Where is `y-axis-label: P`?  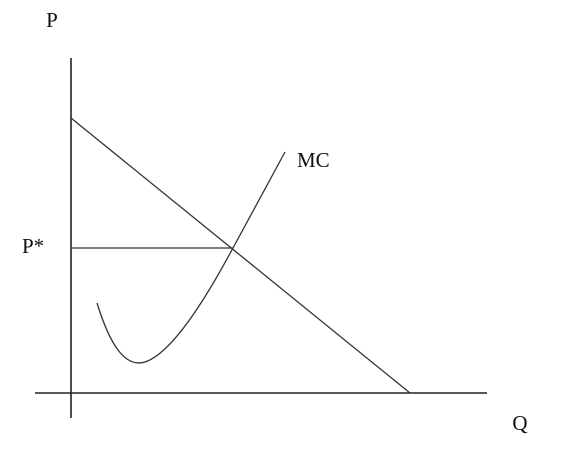
y-axis-label: P is located at coordinates (52, 20).